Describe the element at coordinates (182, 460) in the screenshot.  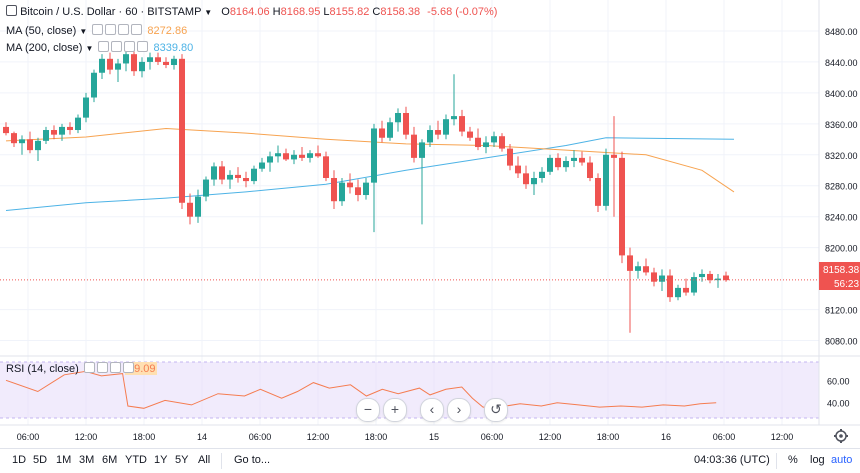
I see `range-5y-button: 5Y` at that location.